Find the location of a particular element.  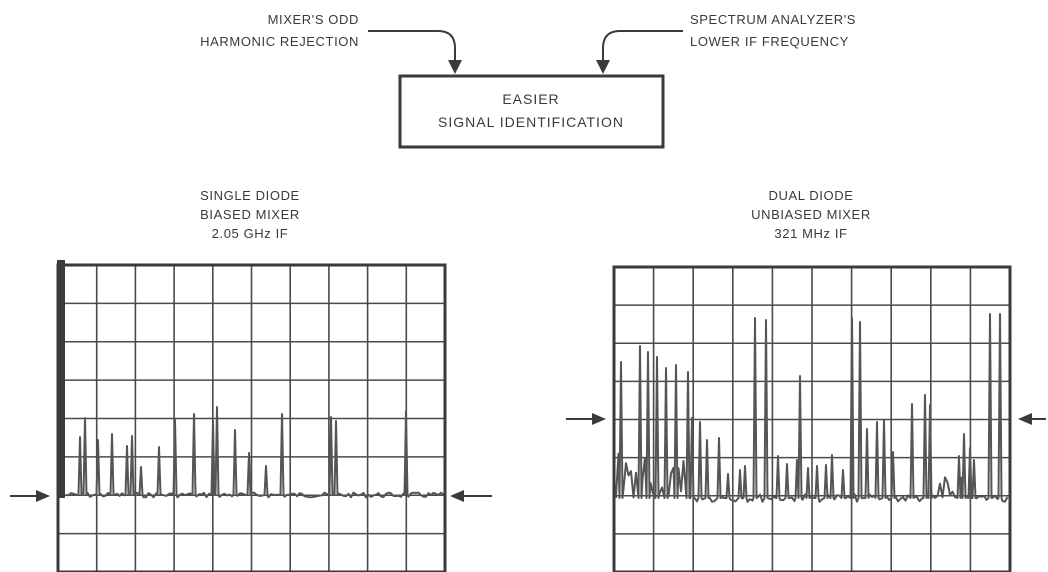

mixer-rejection-label-line2: HARMONIC REJECTION is located at coordinates (279, 41).